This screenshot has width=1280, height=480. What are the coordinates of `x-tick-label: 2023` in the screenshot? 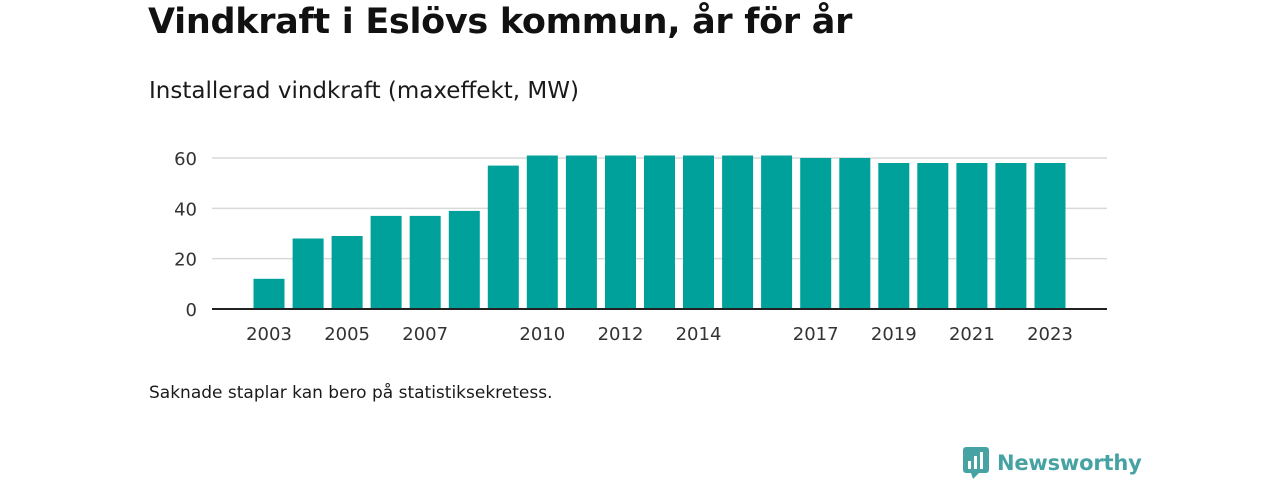 It's located at (1050, 334).